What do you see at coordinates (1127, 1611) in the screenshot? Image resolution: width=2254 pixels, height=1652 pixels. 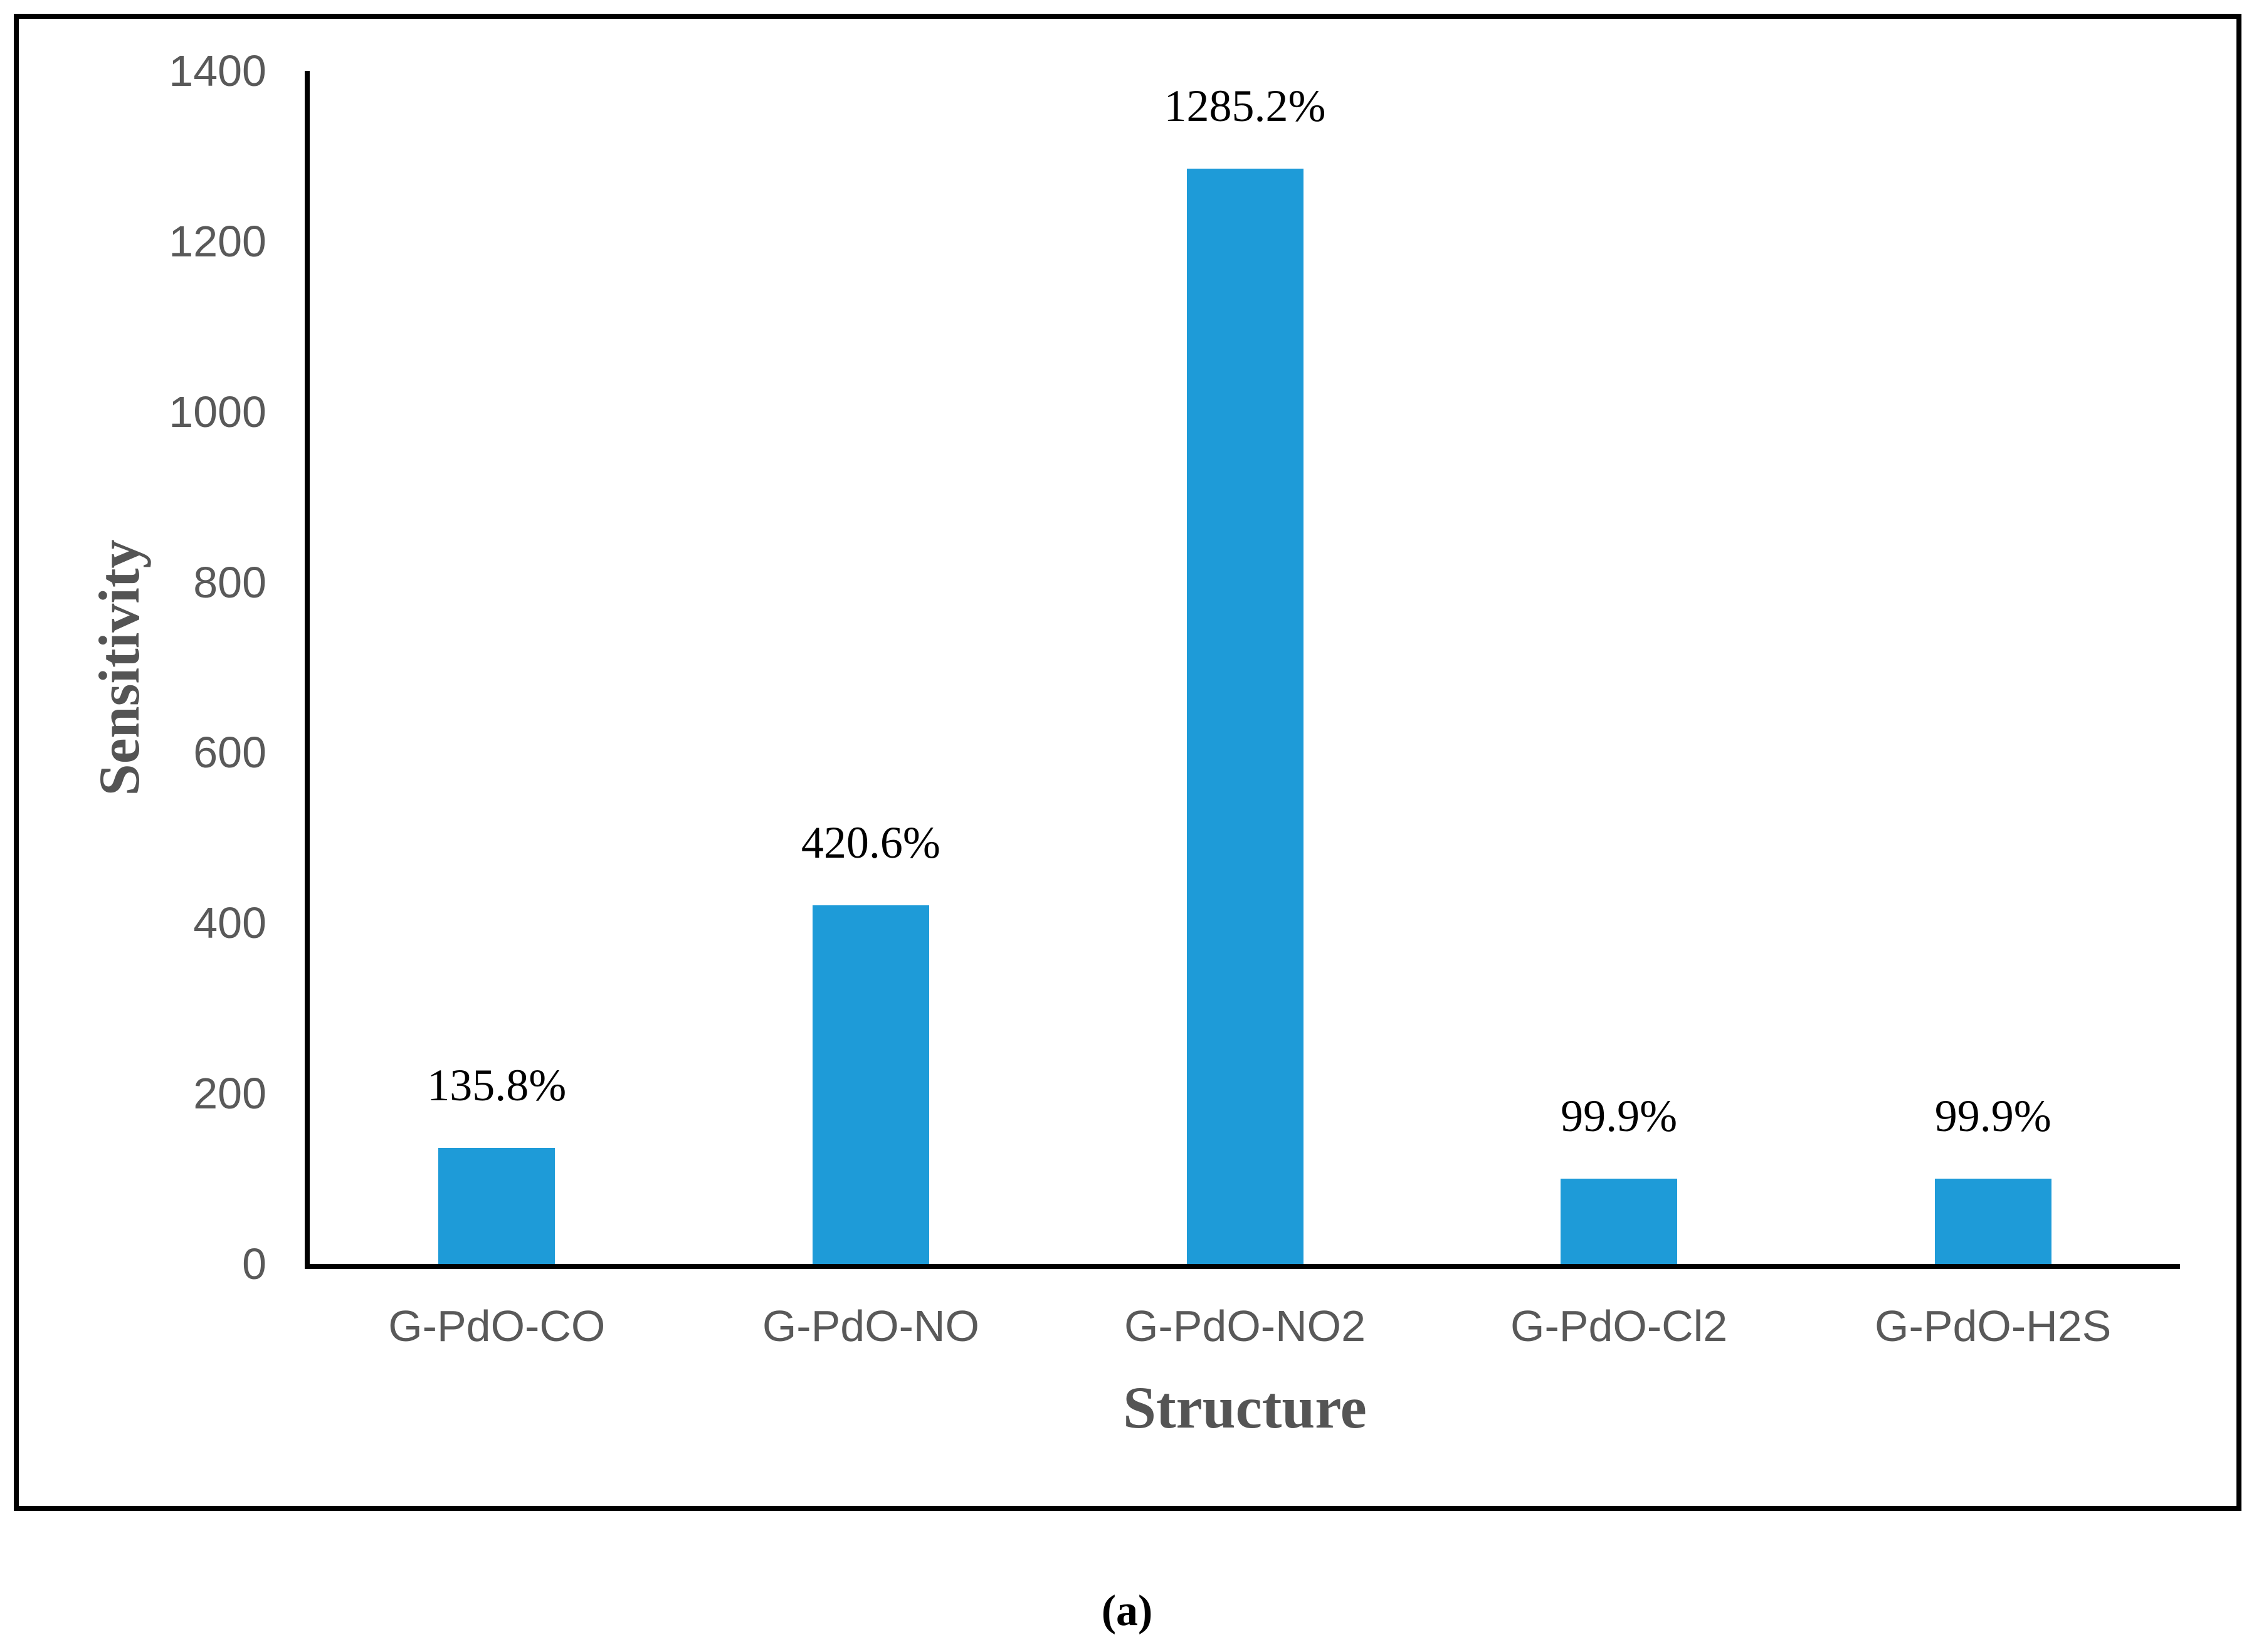 I see `figure-caption: (a)` at bounding box center [1127, 1611].